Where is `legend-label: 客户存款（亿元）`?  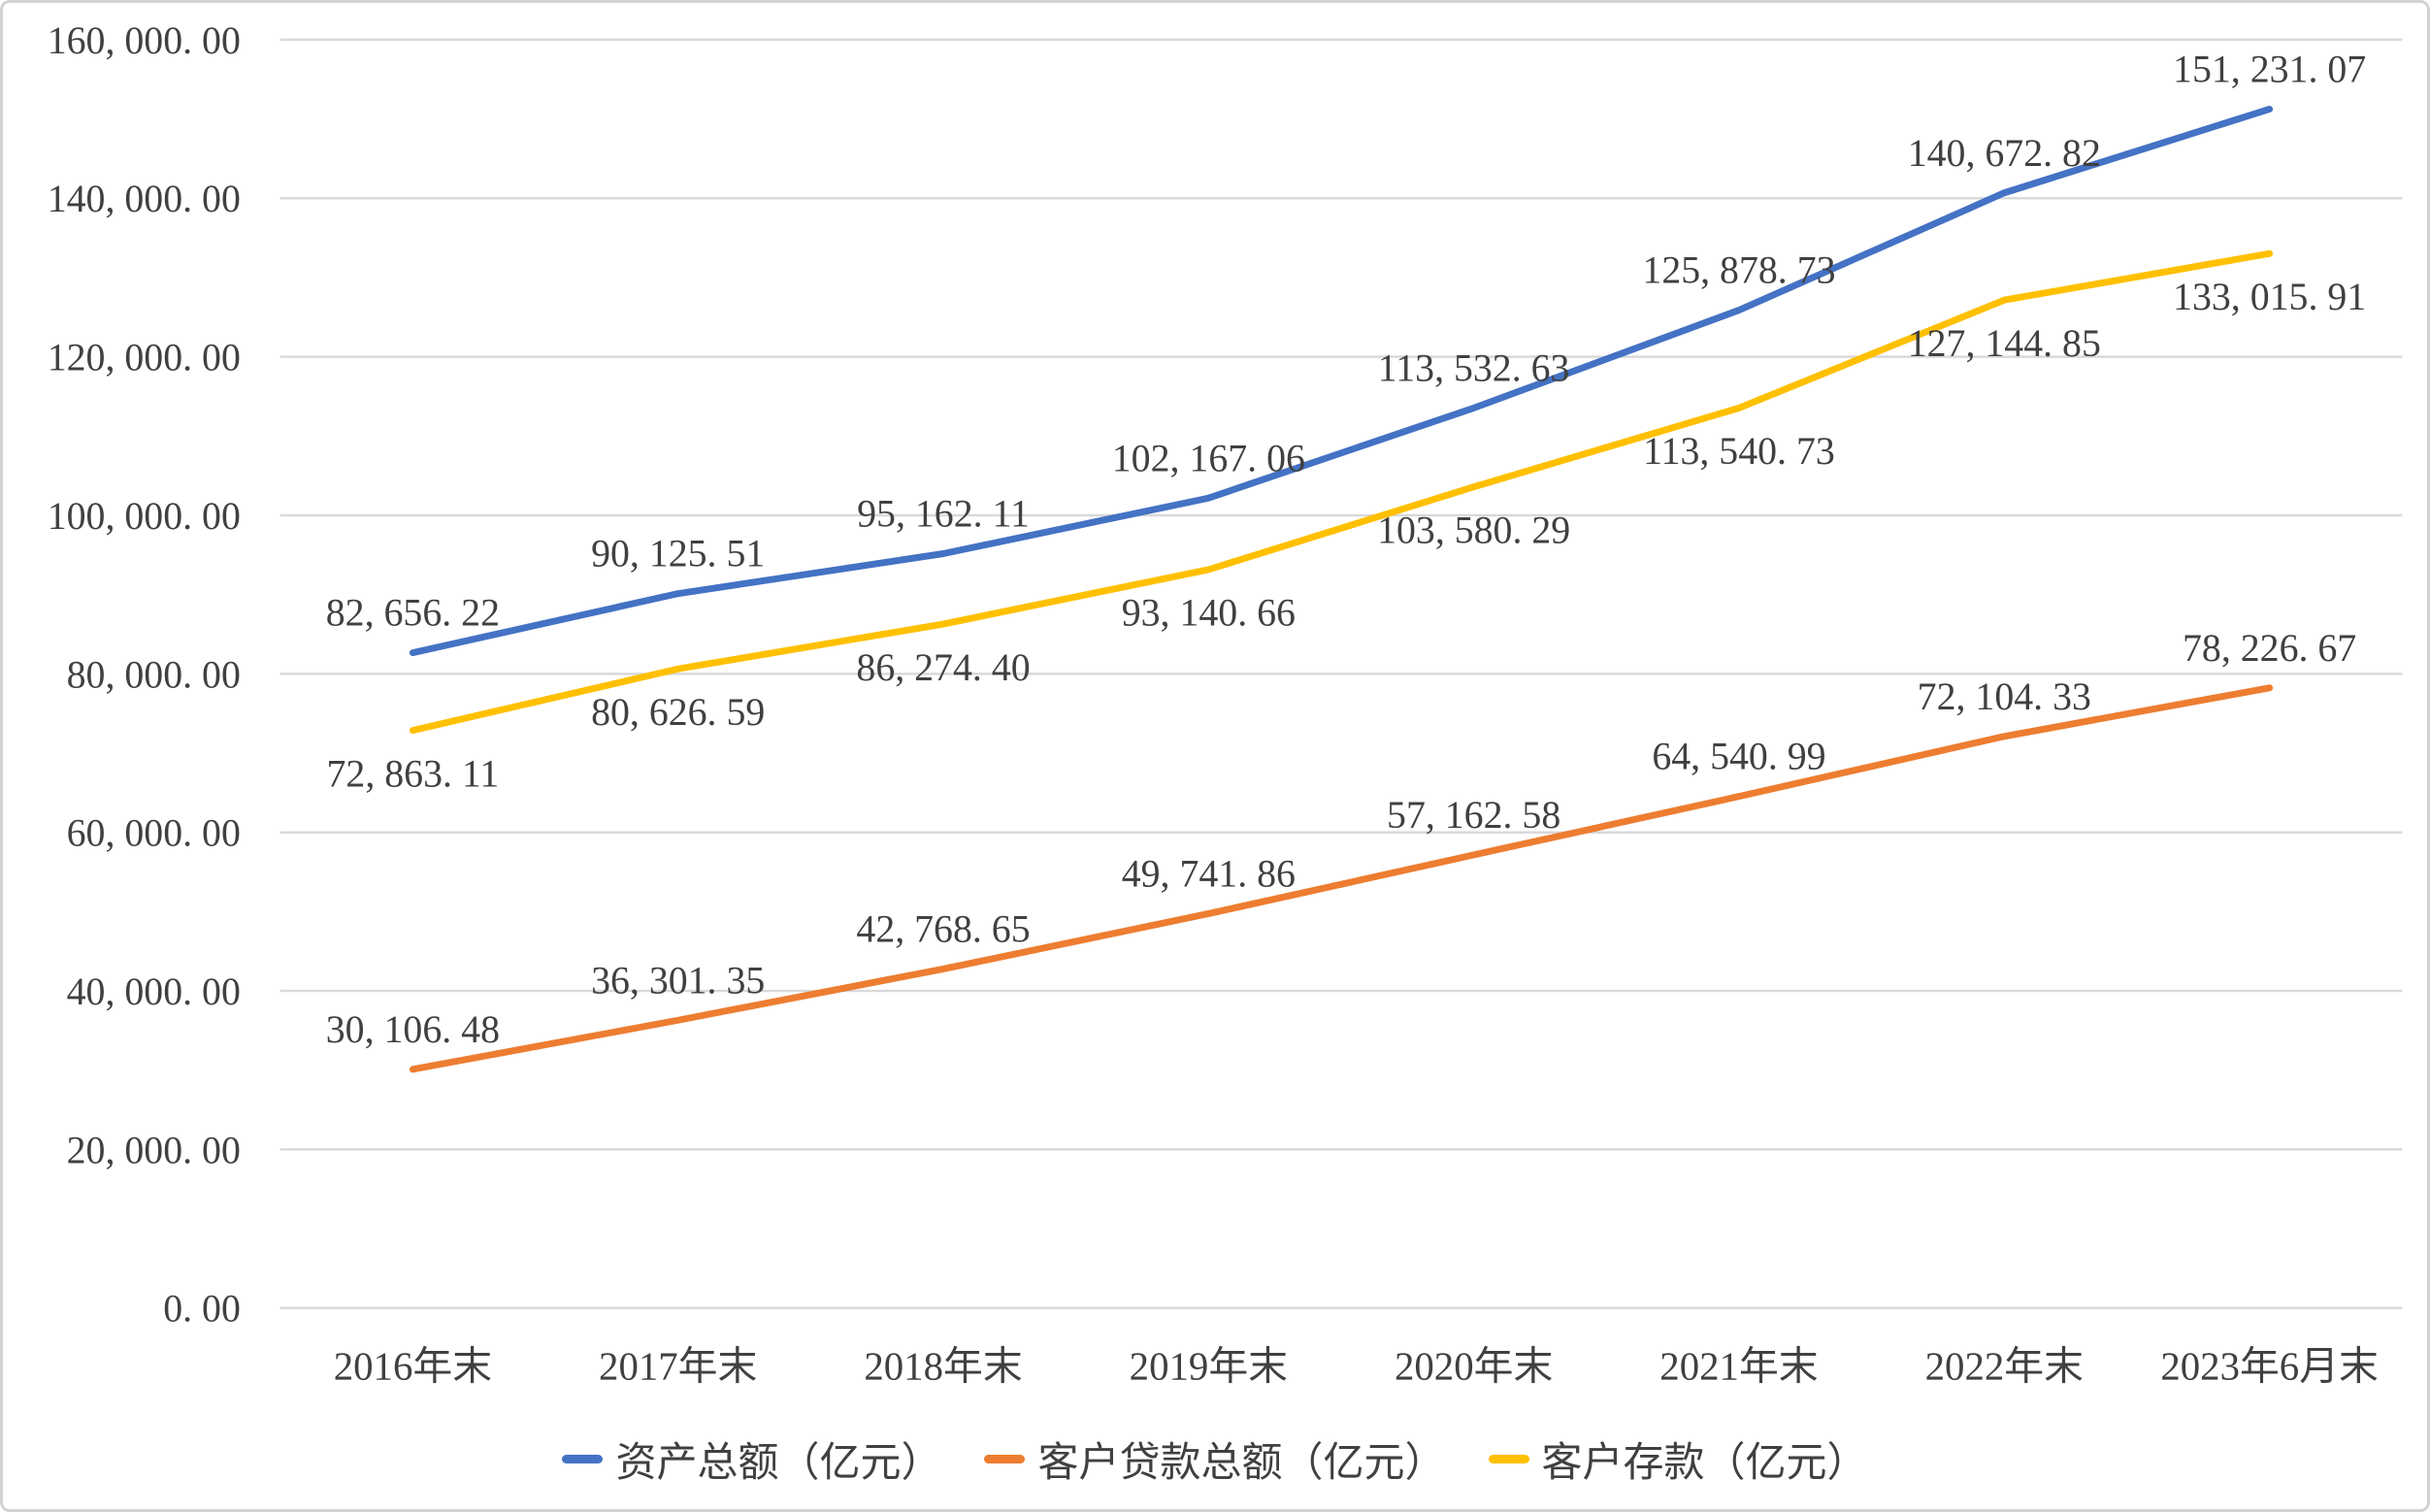 legend-label: 客户存款（亿元） is located at coordinates (1705, 1463).